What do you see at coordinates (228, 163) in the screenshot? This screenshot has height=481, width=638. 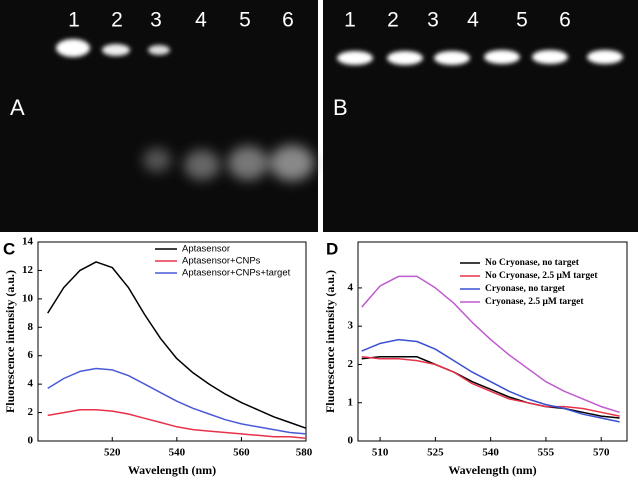 I see `gel-smears` at bounding box center [228, 163].